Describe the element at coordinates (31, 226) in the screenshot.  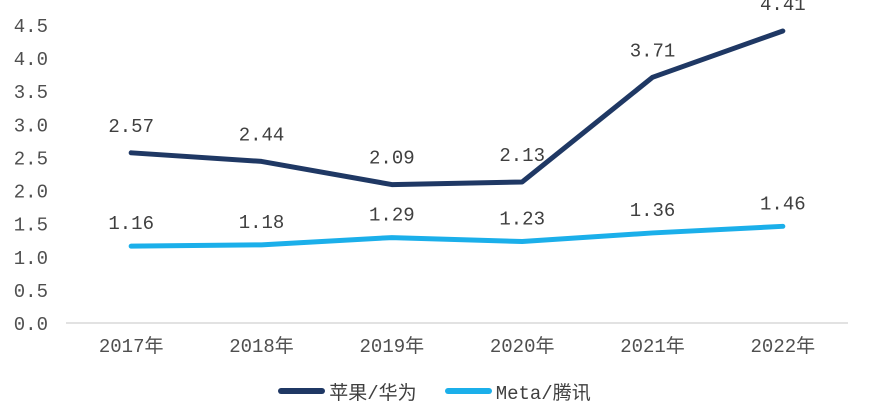
I see `y-tick-label: 1.5` at that location.